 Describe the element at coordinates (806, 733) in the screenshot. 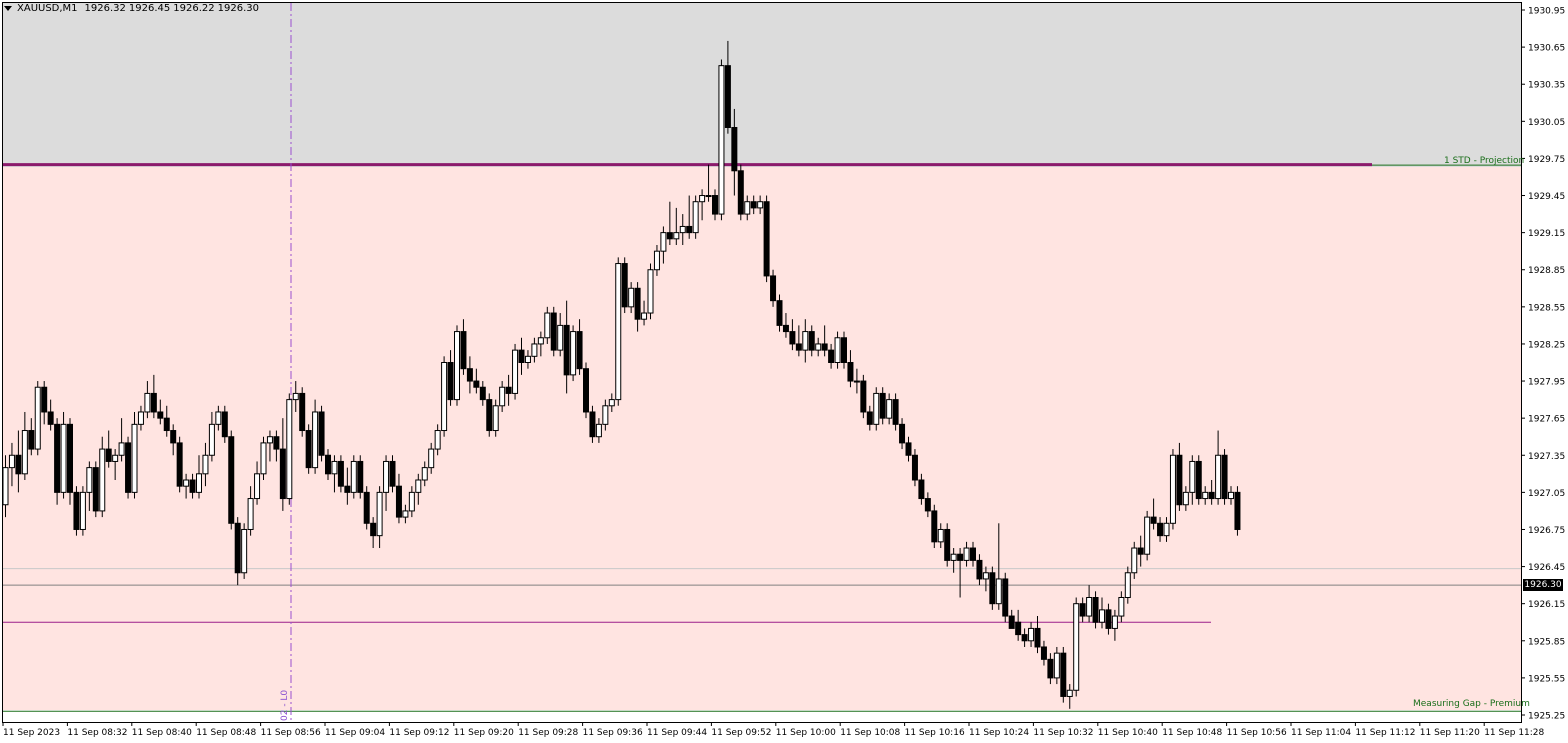

I see `time-label: 11 Sep 10:00` at that location.